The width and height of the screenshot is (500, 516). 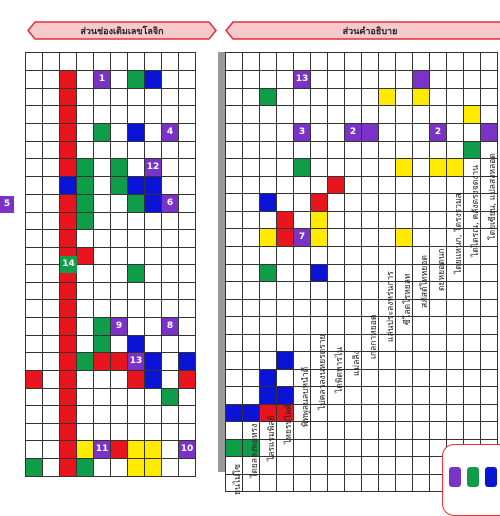 I want to click on number-cell: 10, so click(x=187, y=449).